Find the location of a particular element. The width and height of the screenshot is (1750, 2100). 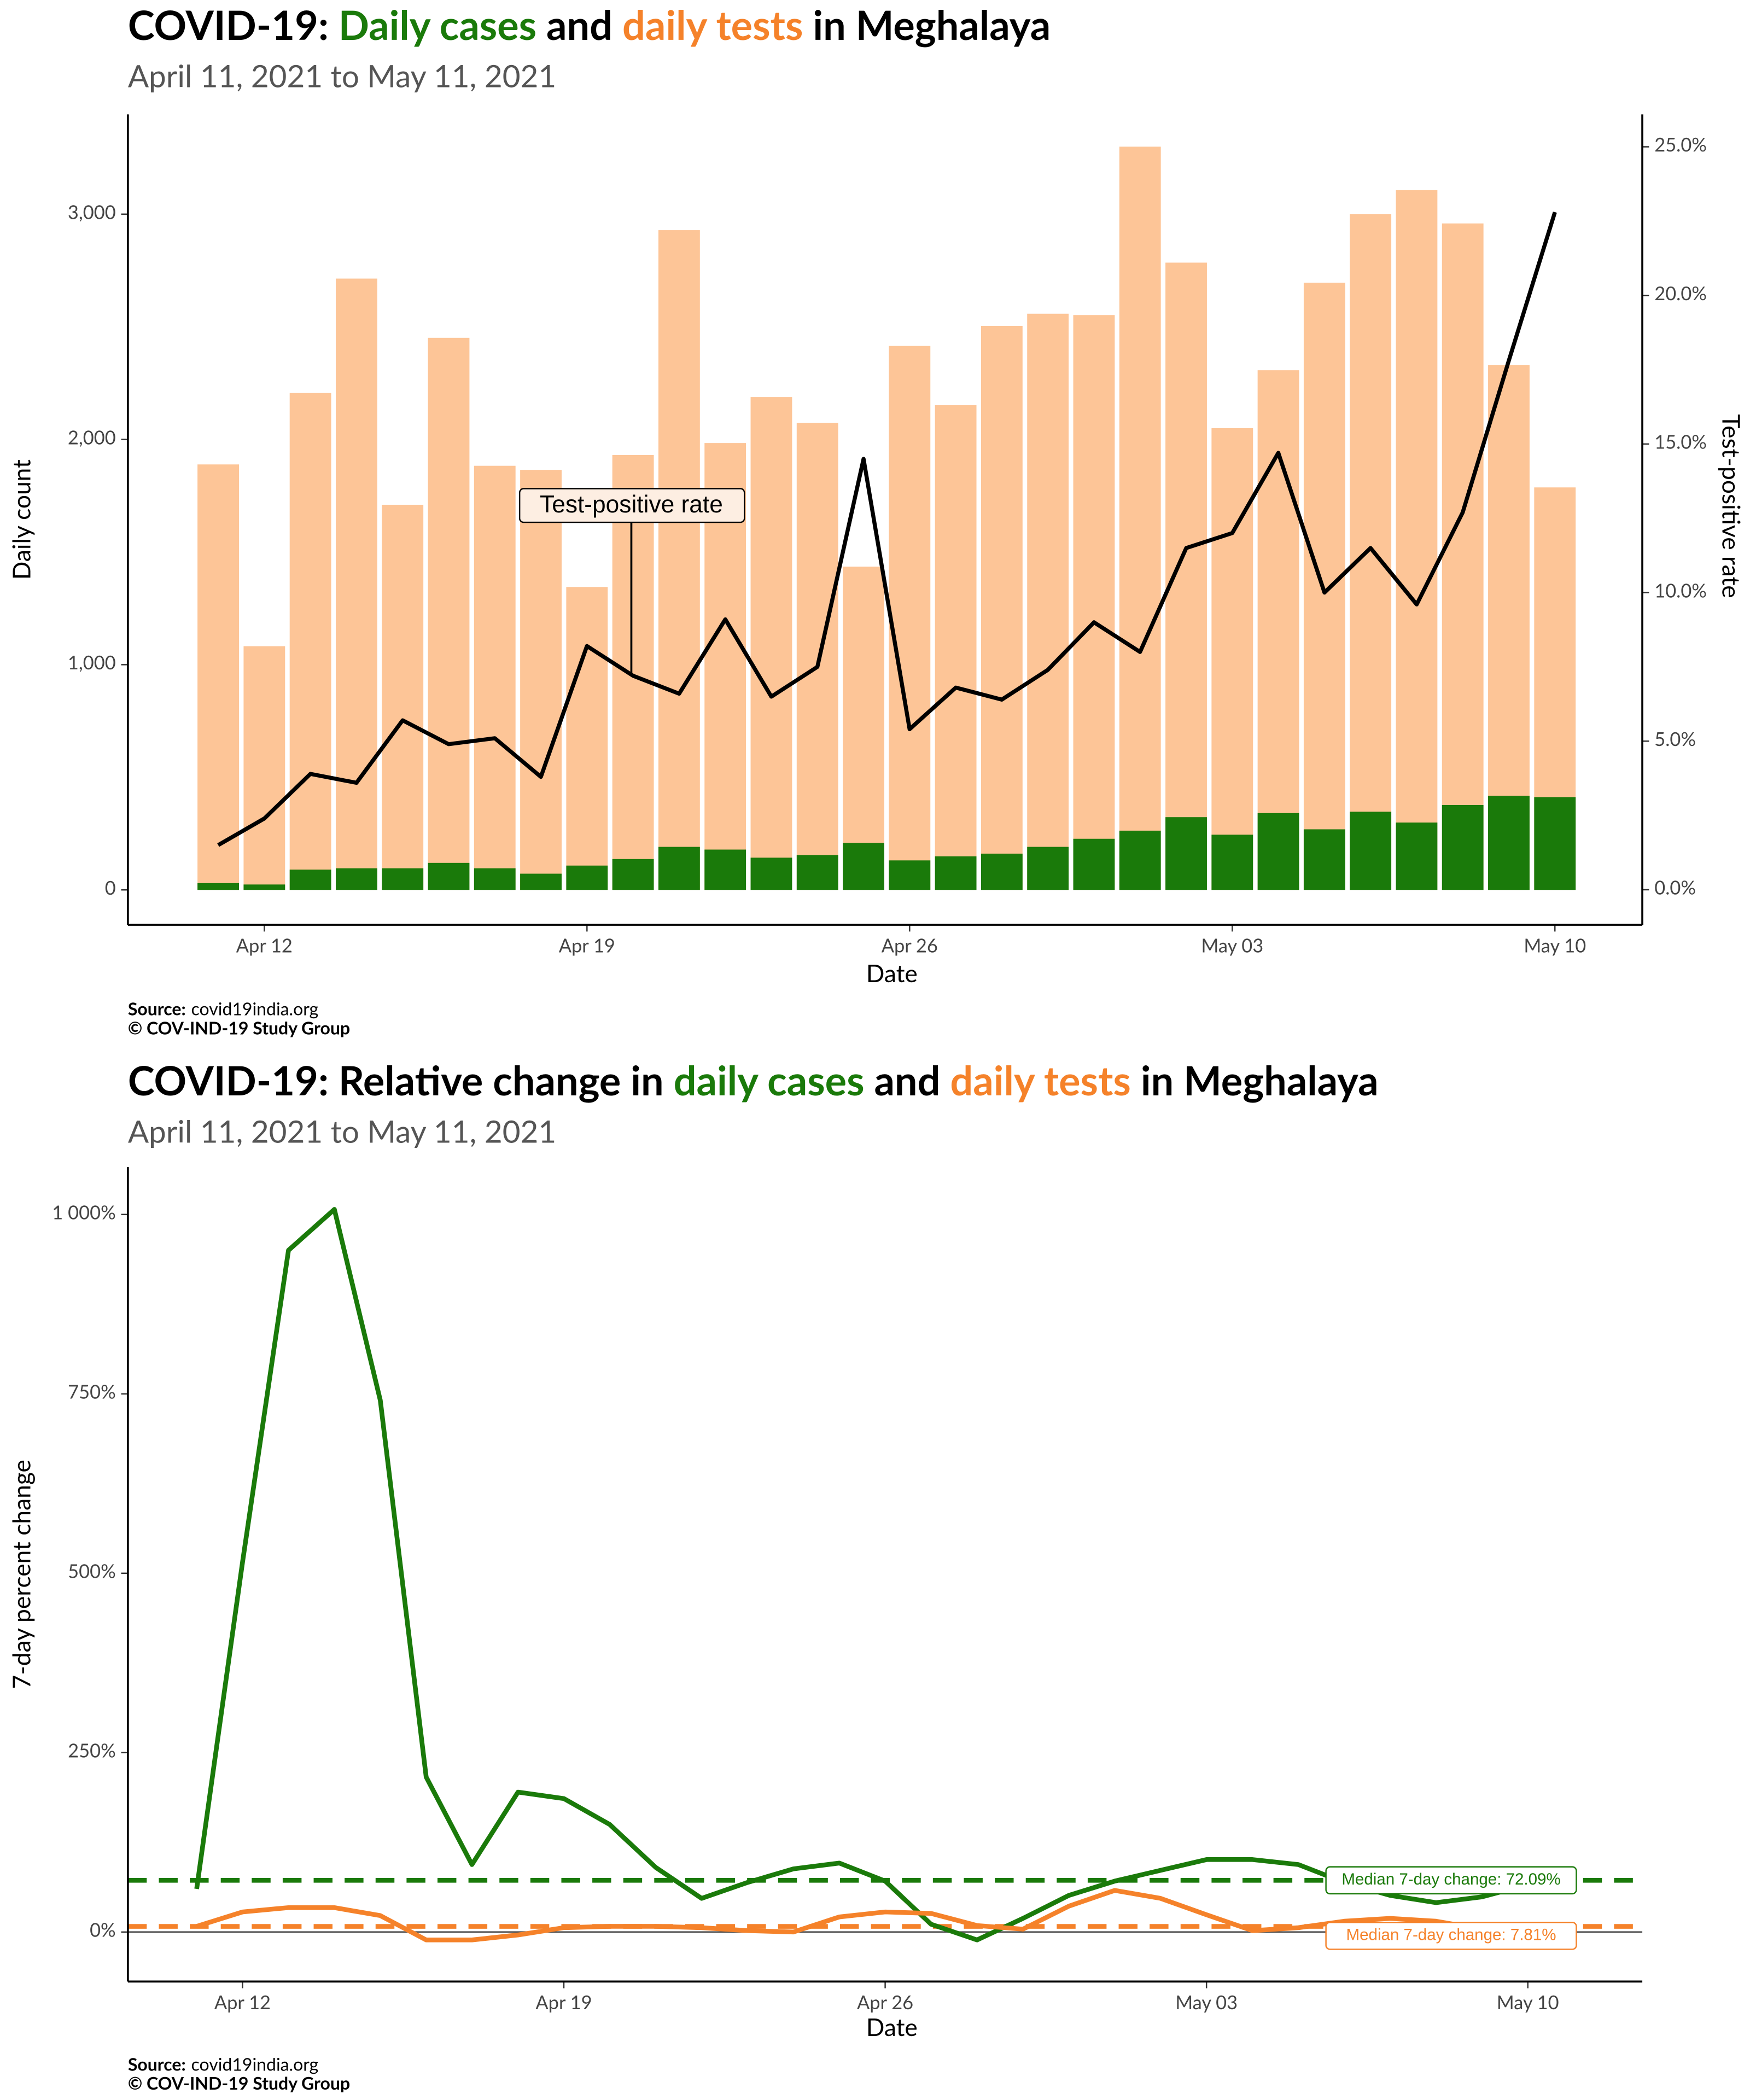

median-label: Median 7-day change: 7.81% is located at coordinates (1451, 1935).